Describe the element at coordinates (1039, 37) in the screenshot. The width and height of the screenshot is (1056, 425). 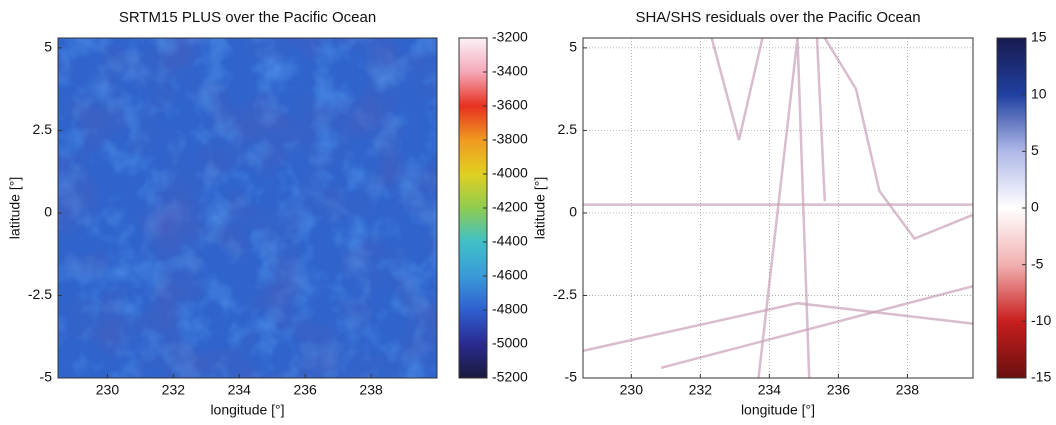
I see `colorbar-tick-label: 15` at that location.